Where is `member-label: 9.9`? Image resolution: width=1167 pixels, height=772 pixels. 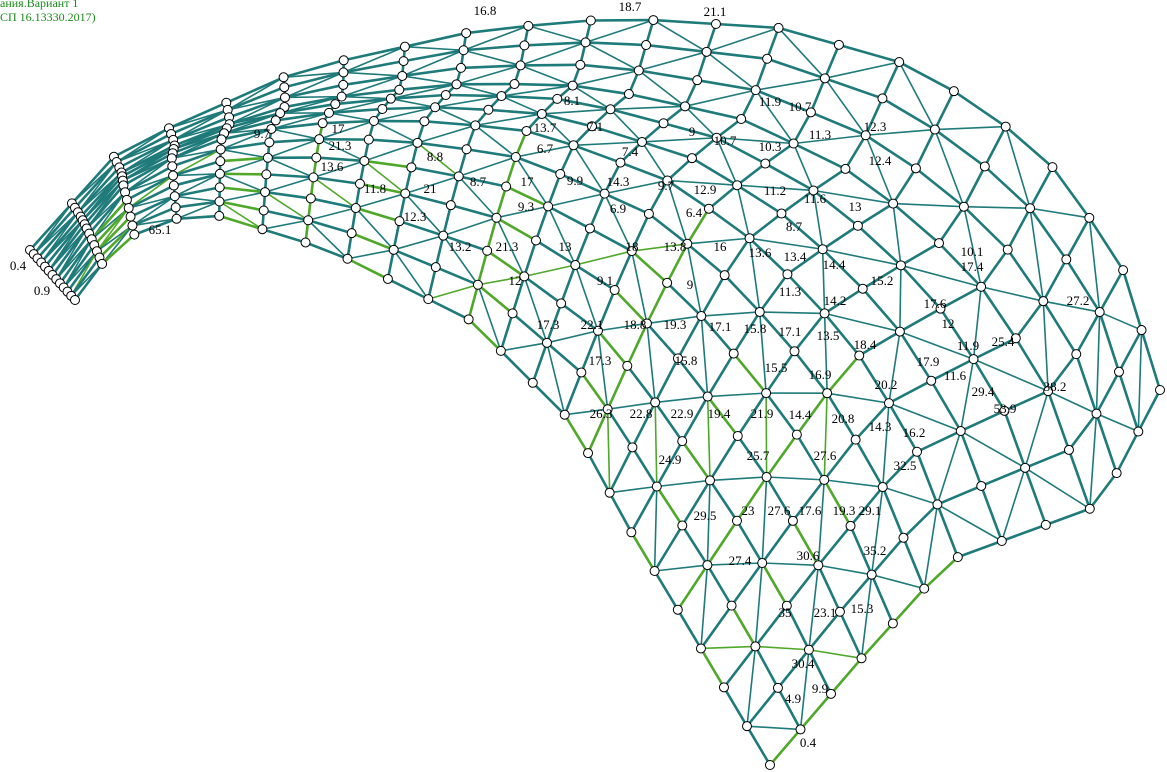
member-label: 9.9 is located at coordinates (575, 180).